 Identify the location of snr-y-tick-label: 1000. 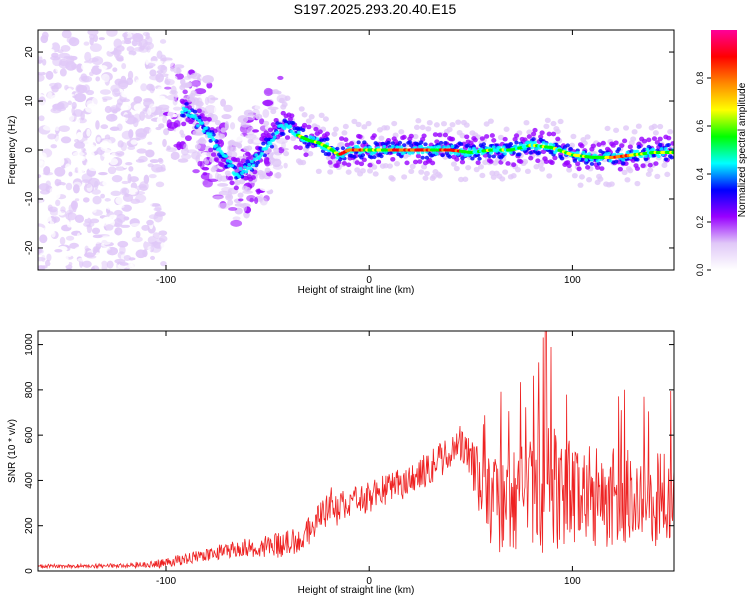
(29, 344).